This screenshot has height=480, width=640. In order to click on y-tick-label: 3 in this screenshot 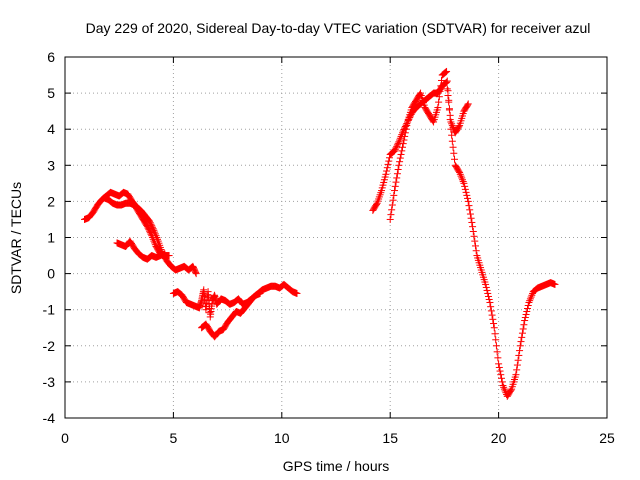, I will do `click(51, 165)`.